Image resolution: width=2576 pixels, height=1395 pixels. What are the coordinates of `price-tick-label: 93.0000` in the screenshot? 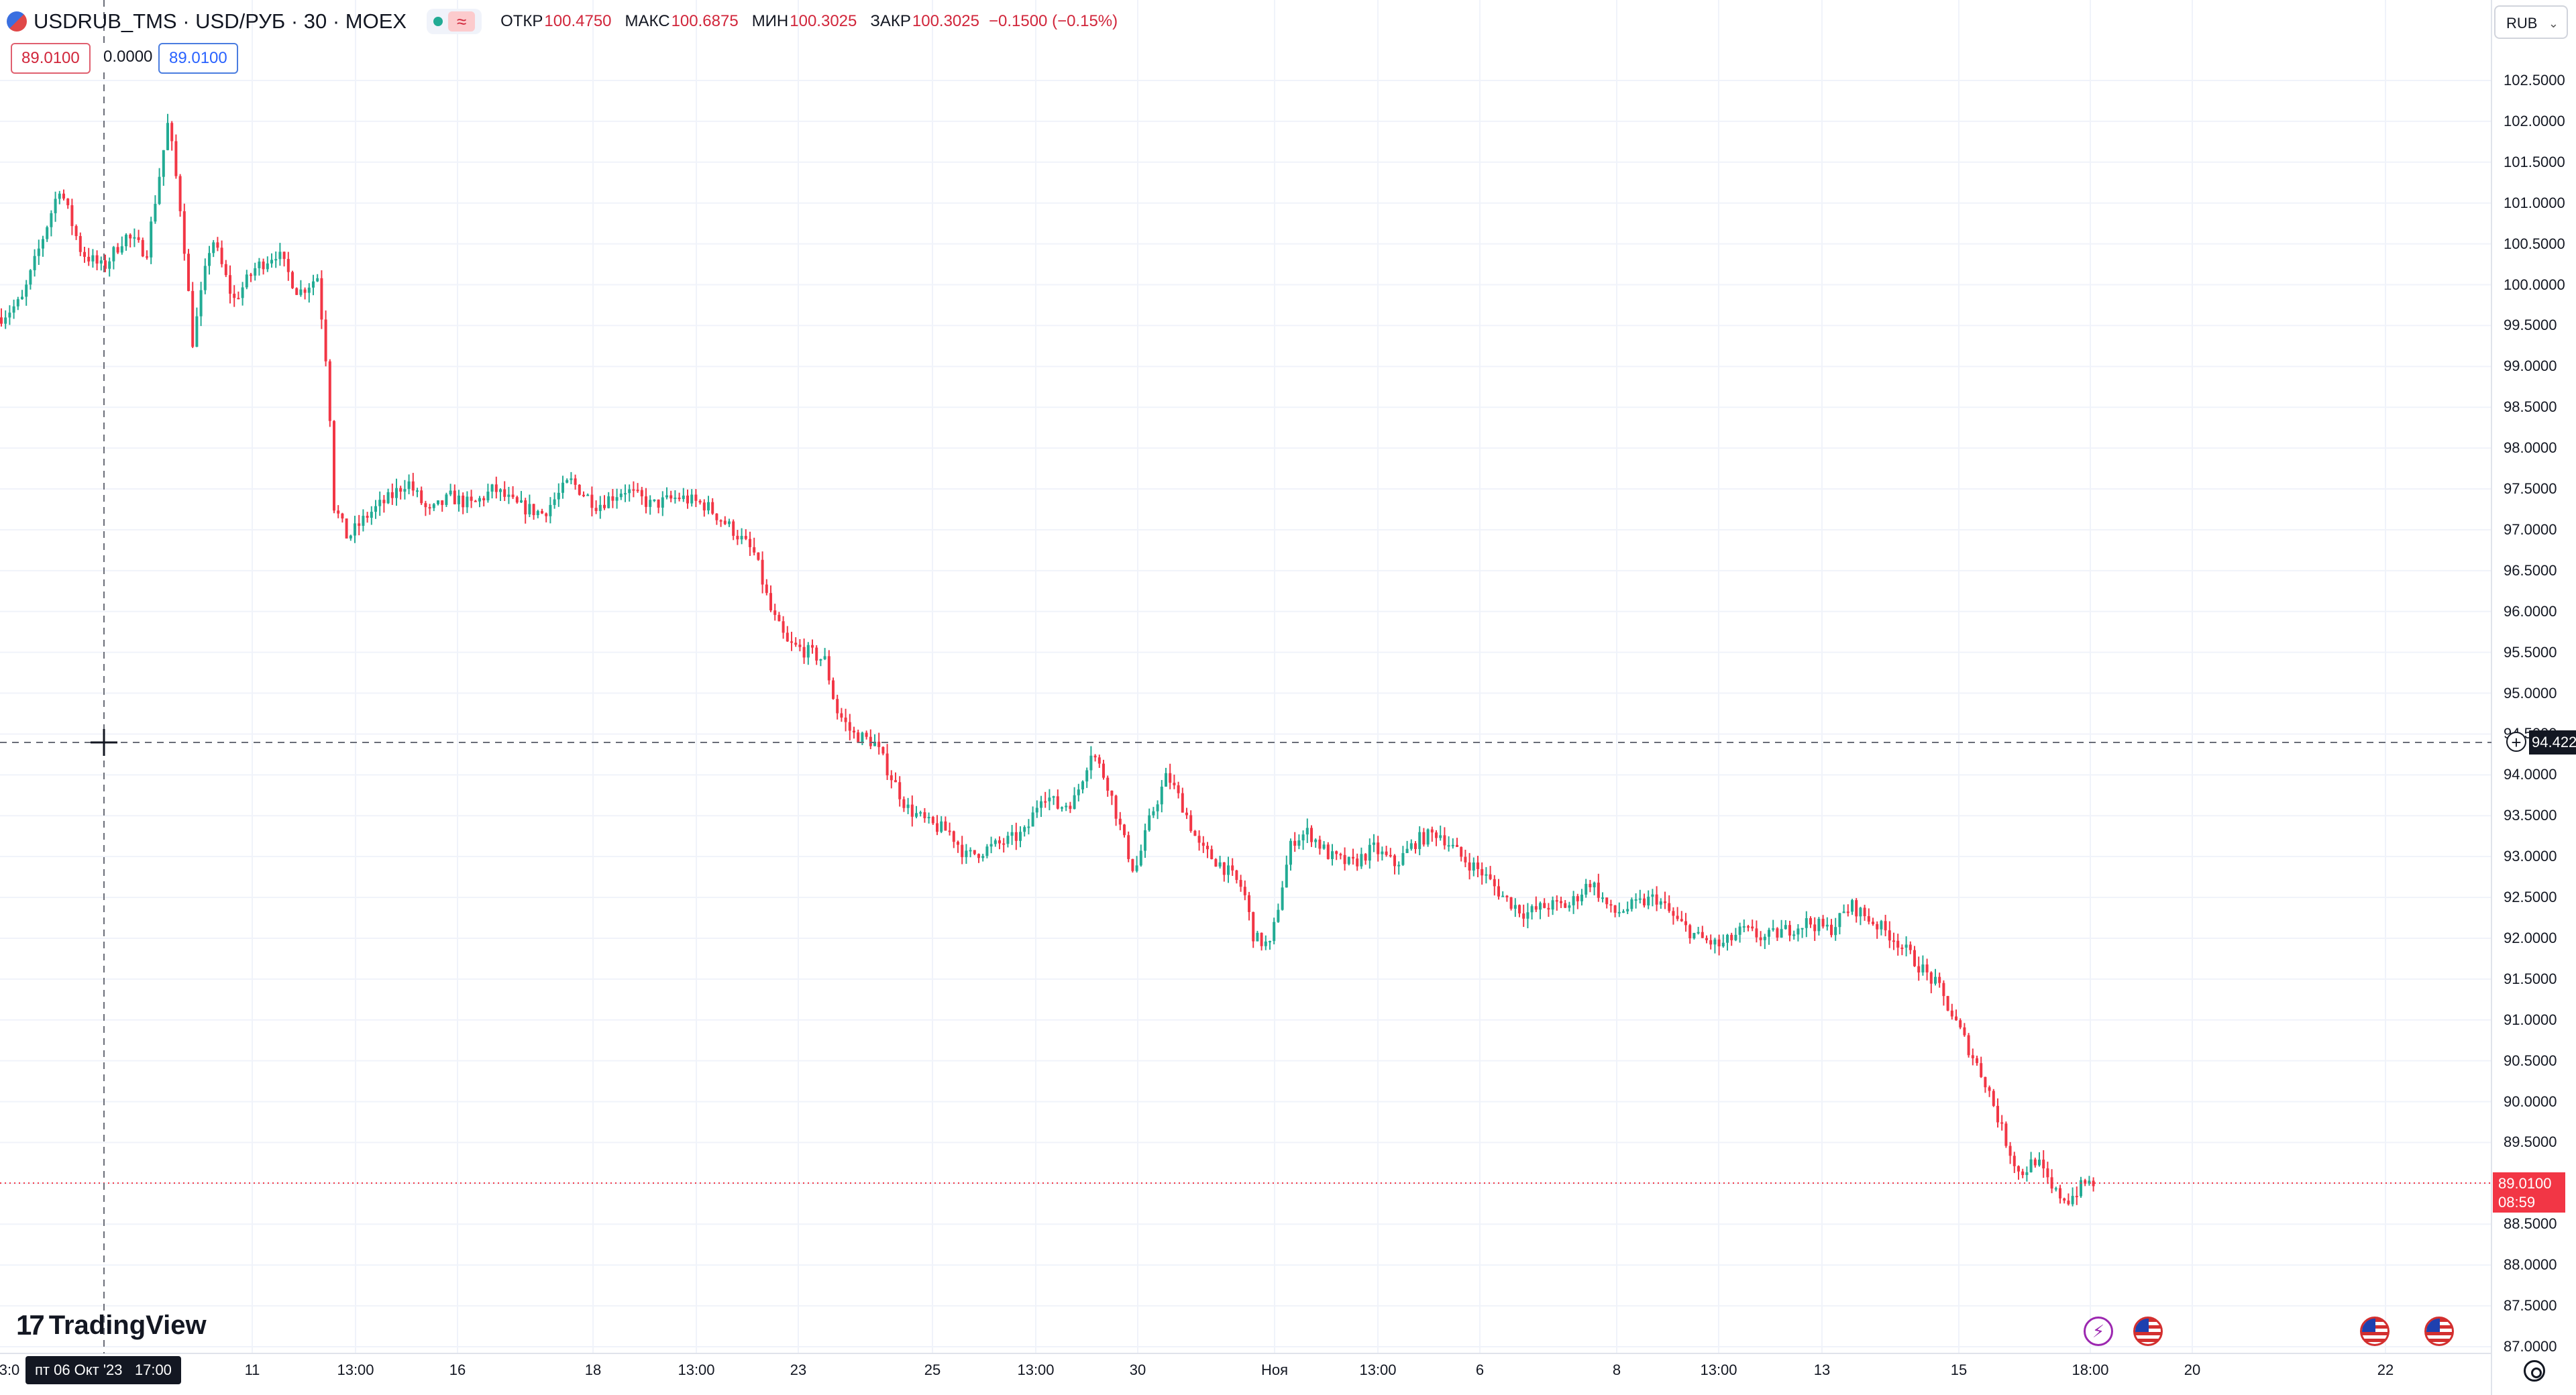 It's located at (2530, 856).